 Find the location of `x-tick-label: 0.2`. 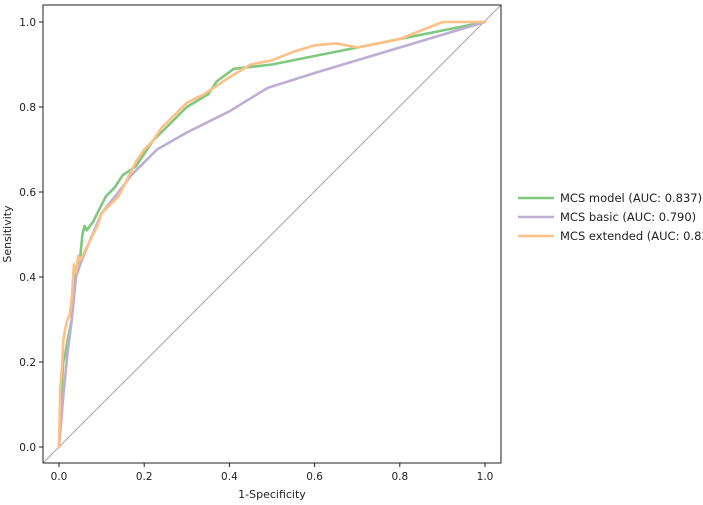

x-tick-label: 0.2 is located at coordinates (144, 477).